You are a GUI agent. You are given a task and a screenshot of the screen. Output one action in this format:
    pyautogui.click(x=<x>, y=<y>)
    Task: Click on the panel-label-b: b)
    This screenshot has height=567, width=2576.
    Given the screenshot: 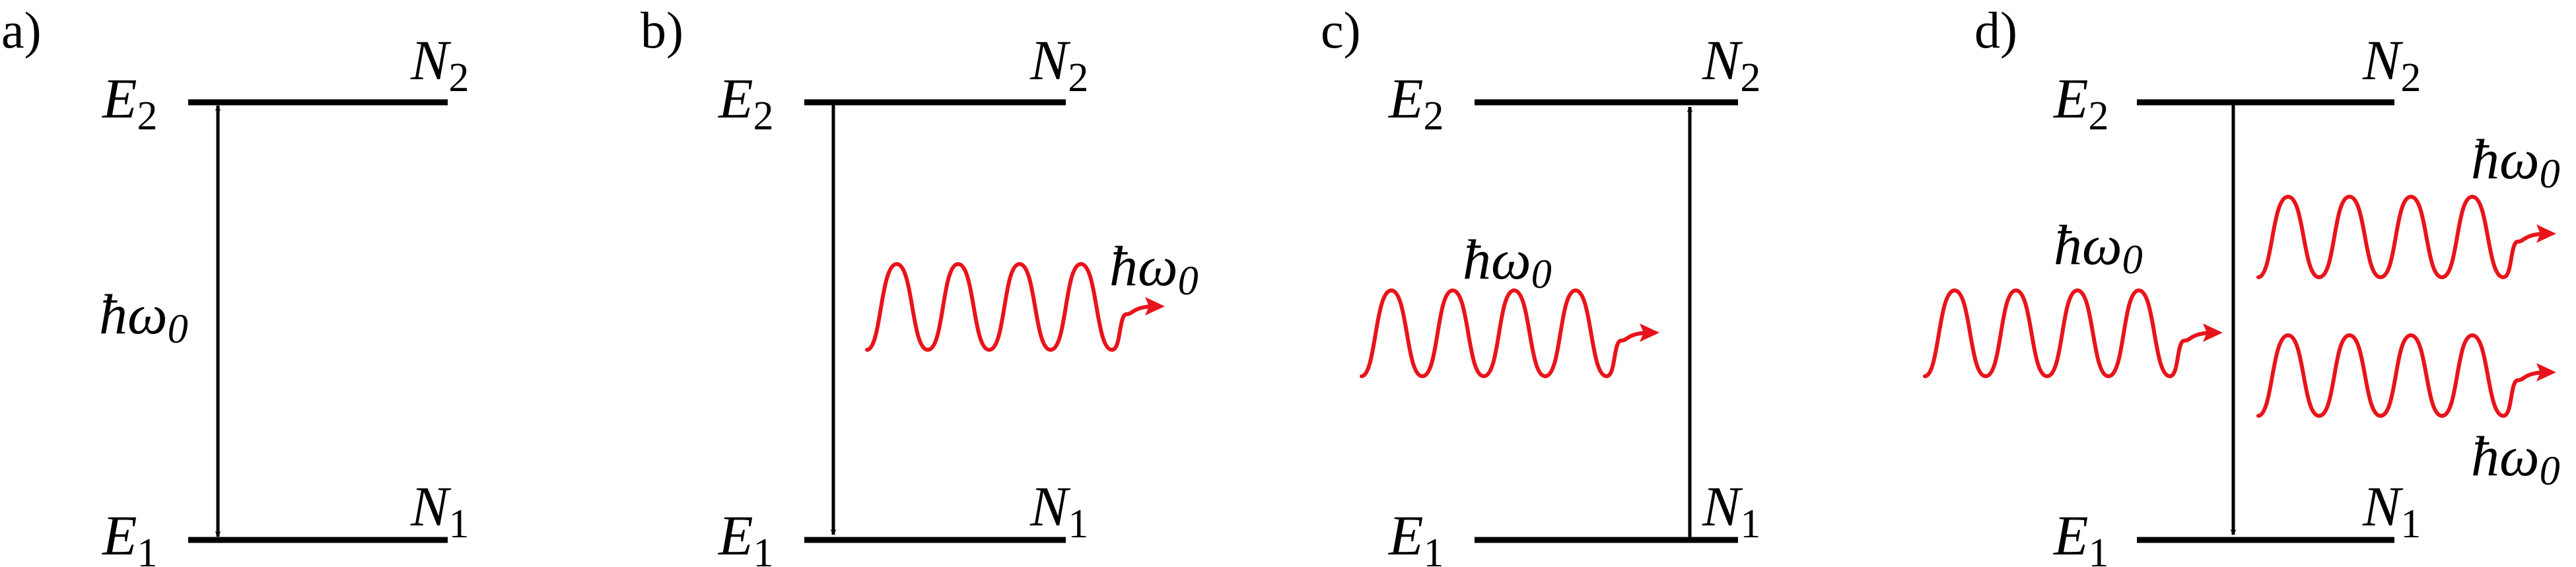 What is the action you would take?
    pyautogui.click(x=662, y=30)
    